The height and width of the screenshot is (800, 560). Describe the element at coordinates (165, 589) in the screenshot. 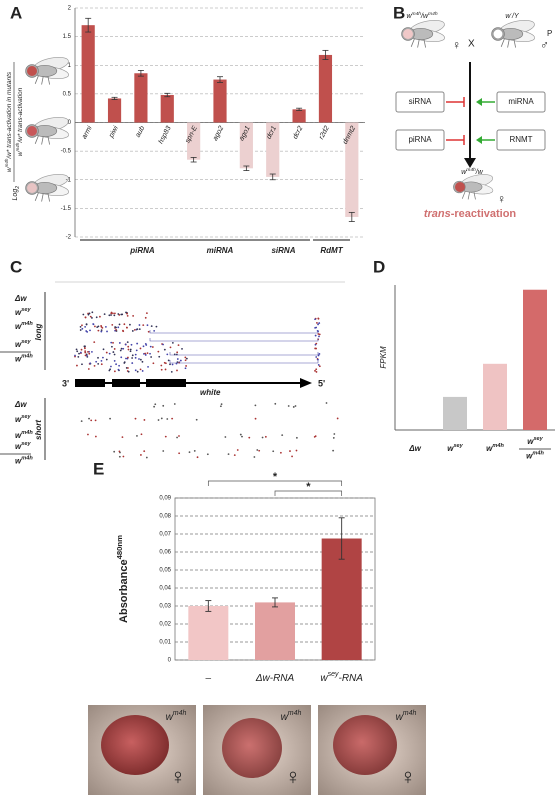

I see `y-tick-label: 0,04` at that location.